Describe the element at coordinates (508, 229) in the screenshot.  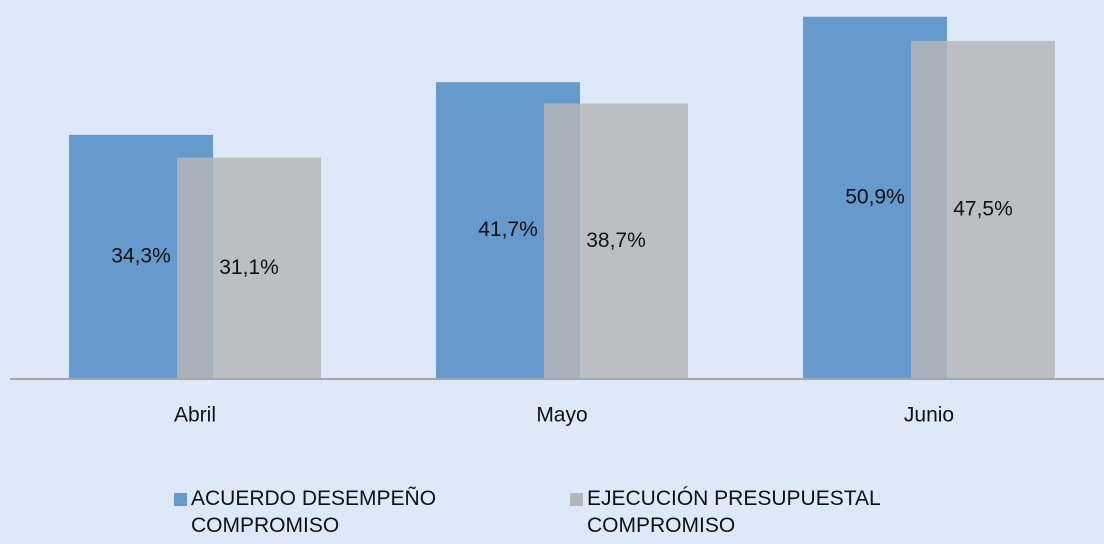
I see `data-label: 41,7%` at that location.